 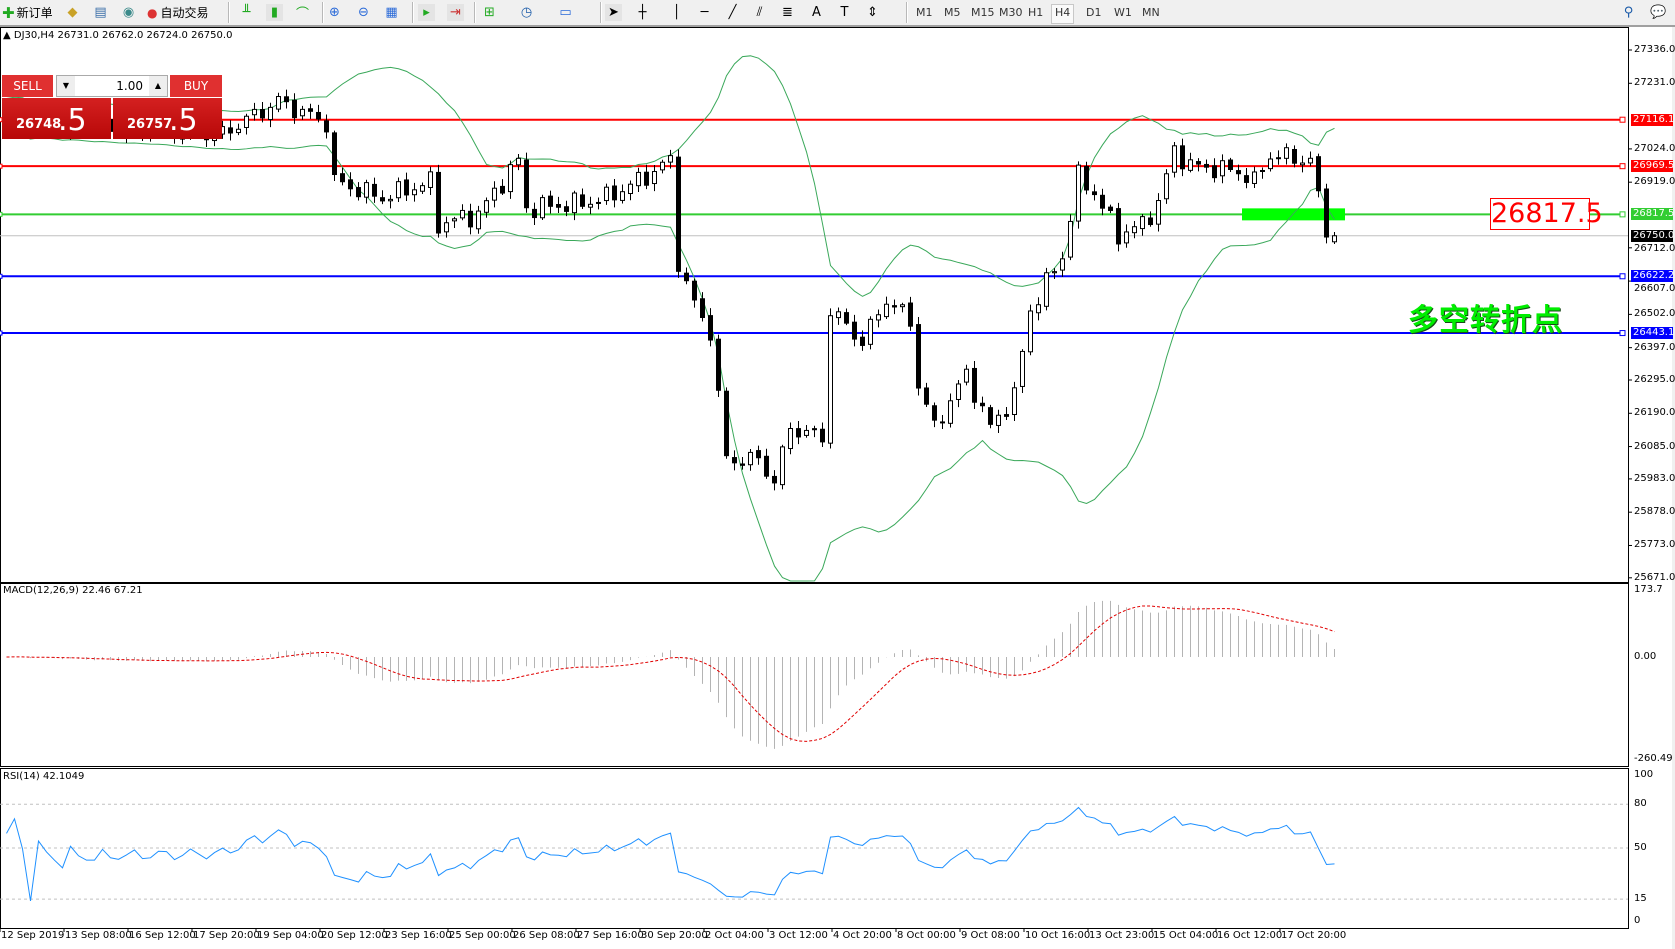 I want to click on time-axis-label: 9 Oct 08:00, so click(x=990, y=935).